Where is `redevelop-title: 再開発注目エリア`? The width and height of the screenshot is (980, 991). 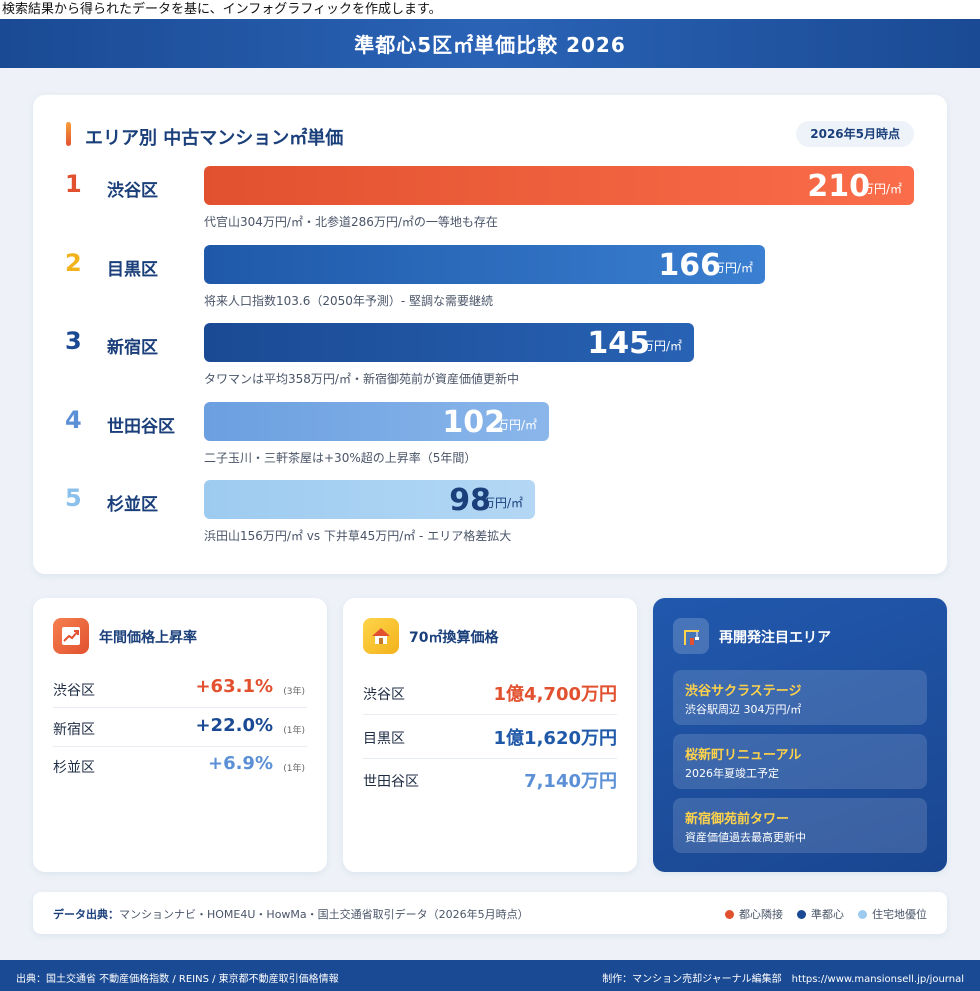
redevelop-title: 再開発注目エリア is located at coordinates (775, 638).